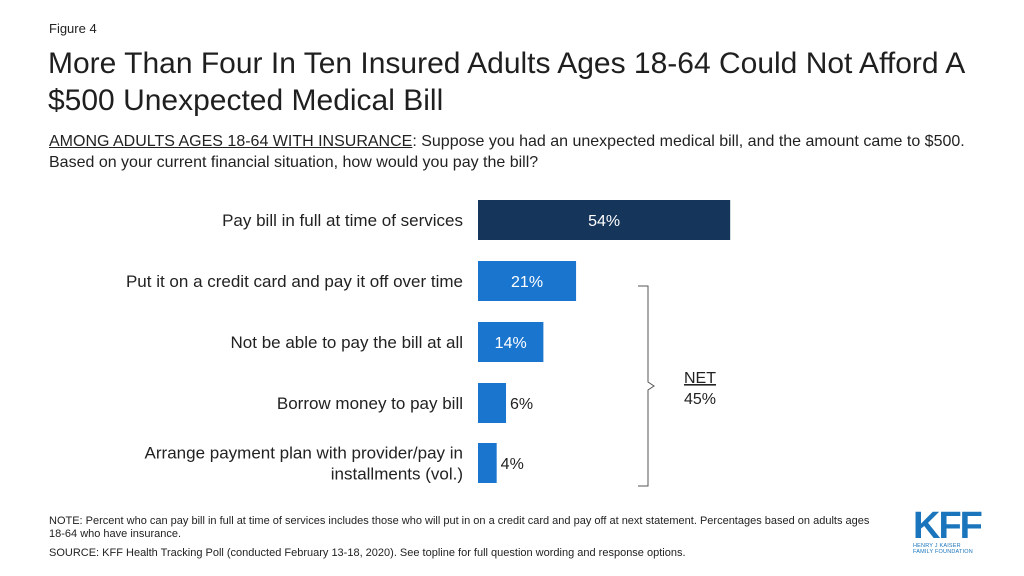  What do you see at coordinates (347, 342) in the screenshot?
I see `category-label: Not be able to pay the bill at all` at bounding box center [347, 342].